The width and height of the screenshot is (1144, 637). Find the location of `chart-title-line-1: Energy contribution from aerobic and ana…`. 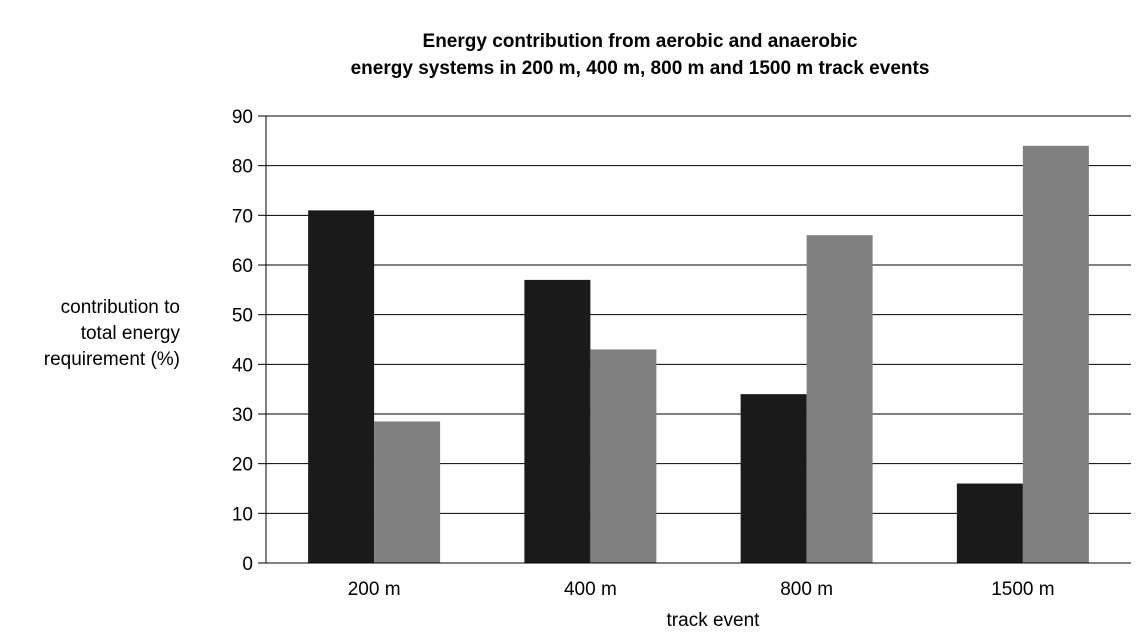

chart-title-line-1: Energy contribution from aerobic and ana… is located at coordinates (640, 41).